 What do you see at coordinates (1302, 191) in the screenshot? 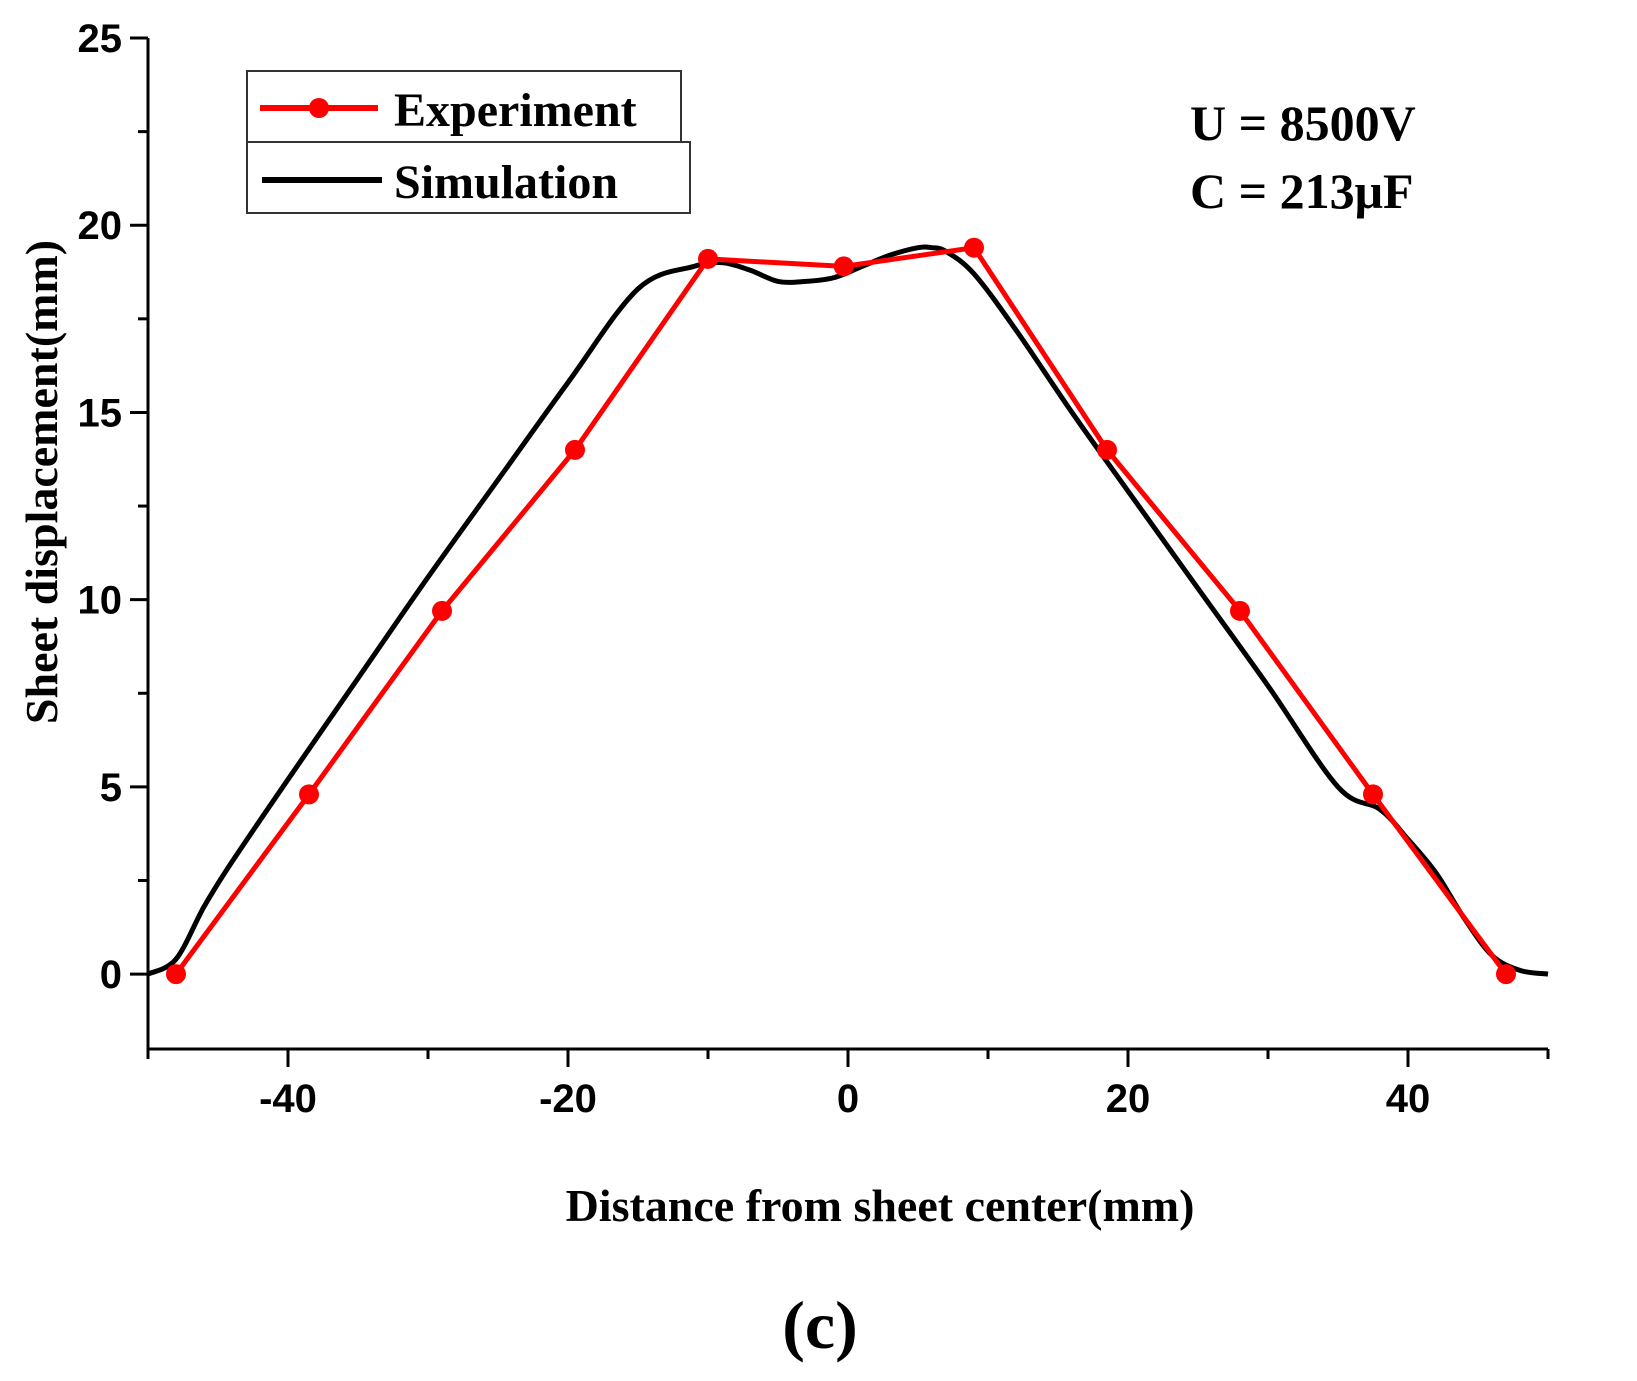
I see `annotation-capacitance: C = 213μF` at bounding box center [1302, 191].